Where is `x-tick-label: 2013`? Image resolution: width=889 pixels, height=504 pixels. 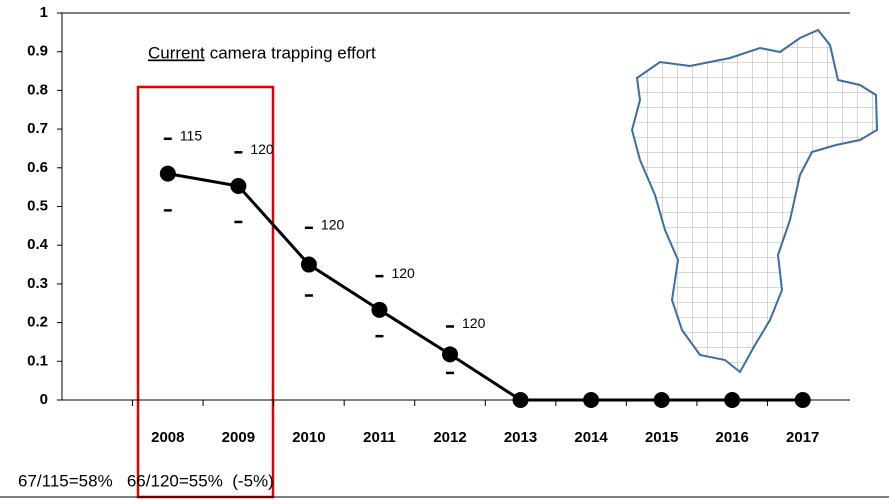 x-tick-label: 2013 is located at coordinates (520, 437).